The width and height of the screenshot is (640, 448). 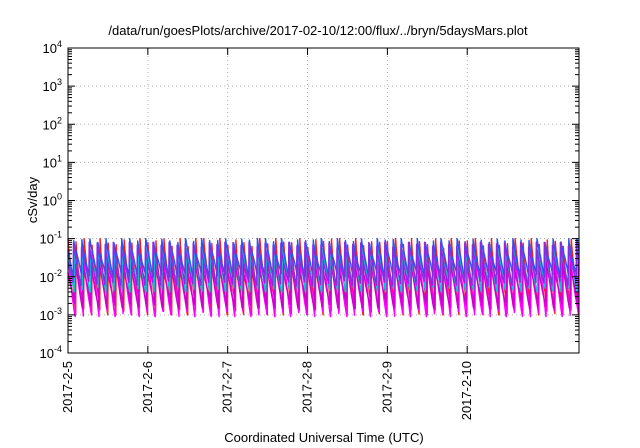 I want to click on y-tick-label: 10², so click(x=52, y=123).